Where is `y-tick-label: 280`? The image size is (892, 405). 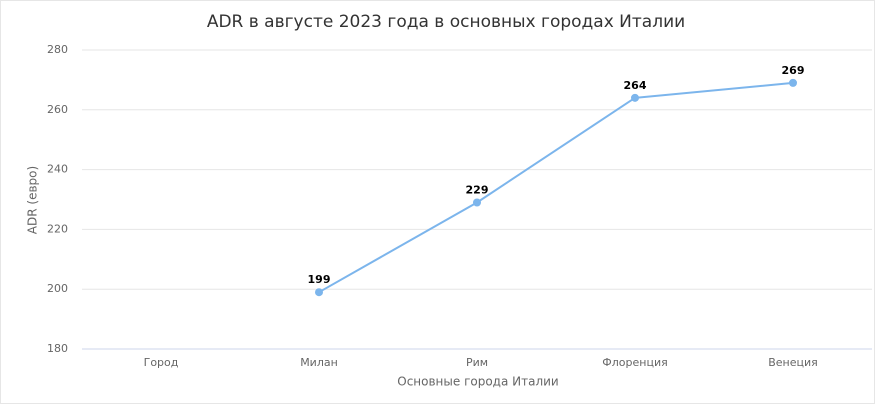 y-tick-label: 280 is located at coordinates (57, 49).